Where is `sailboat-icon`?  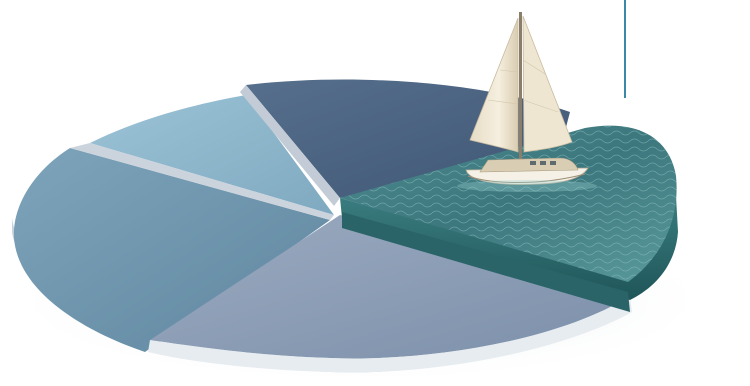
sailboat-icon is located at coordinates (527, 102).